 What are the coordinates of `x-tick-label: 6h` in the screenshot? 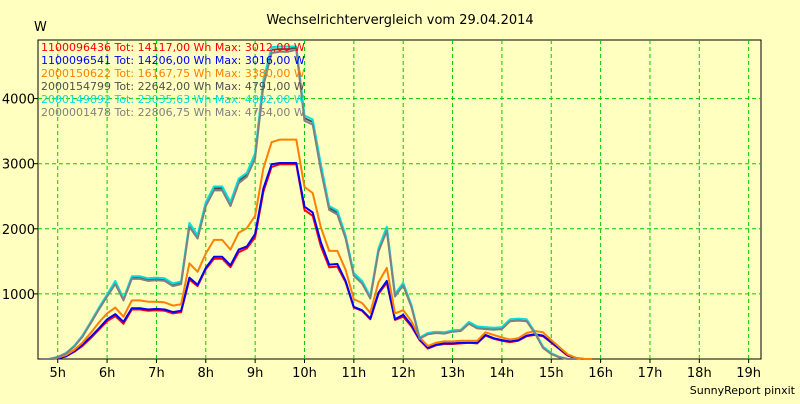 It's located at (107, 373).